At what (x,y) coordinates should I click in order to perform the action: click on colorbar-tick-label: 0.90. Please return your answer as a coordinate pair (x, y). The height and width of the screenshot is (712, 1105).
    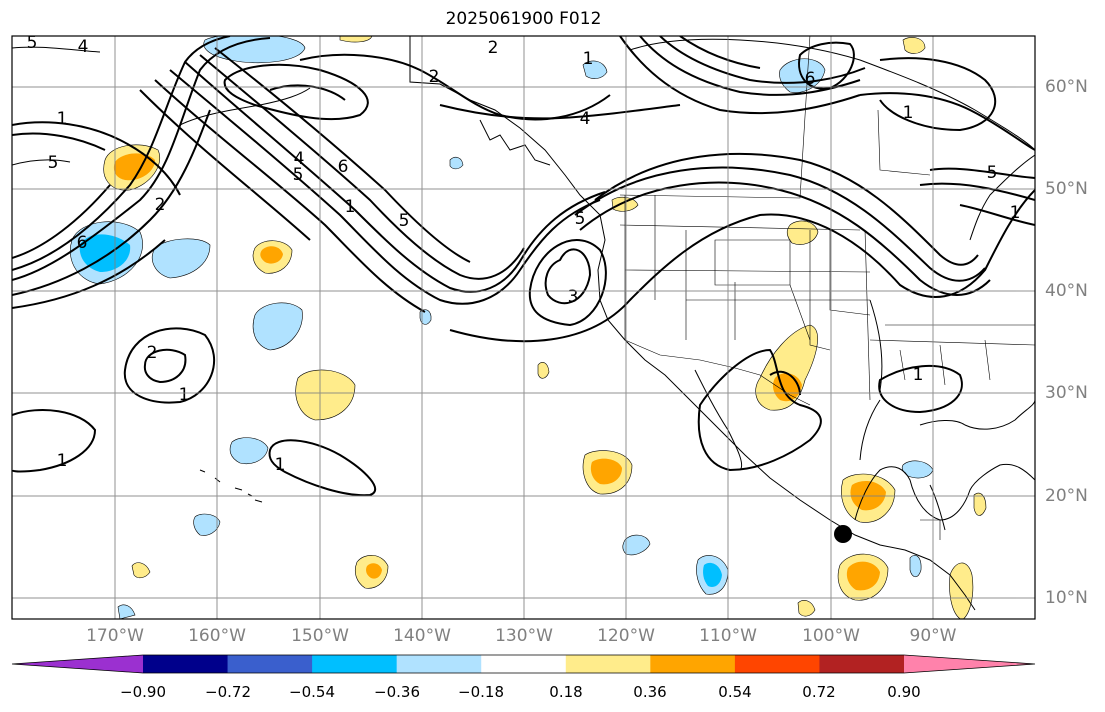
    Looking at the image, I should click on (904, 692).